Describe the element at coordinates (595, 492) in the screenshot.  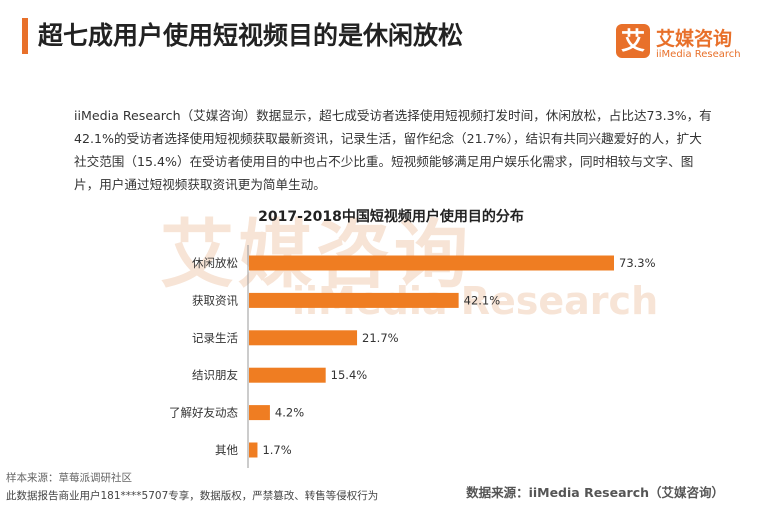
I see `footer-data-source: 数据来源：iiMedia Research（艾媒咨询）` at that location.